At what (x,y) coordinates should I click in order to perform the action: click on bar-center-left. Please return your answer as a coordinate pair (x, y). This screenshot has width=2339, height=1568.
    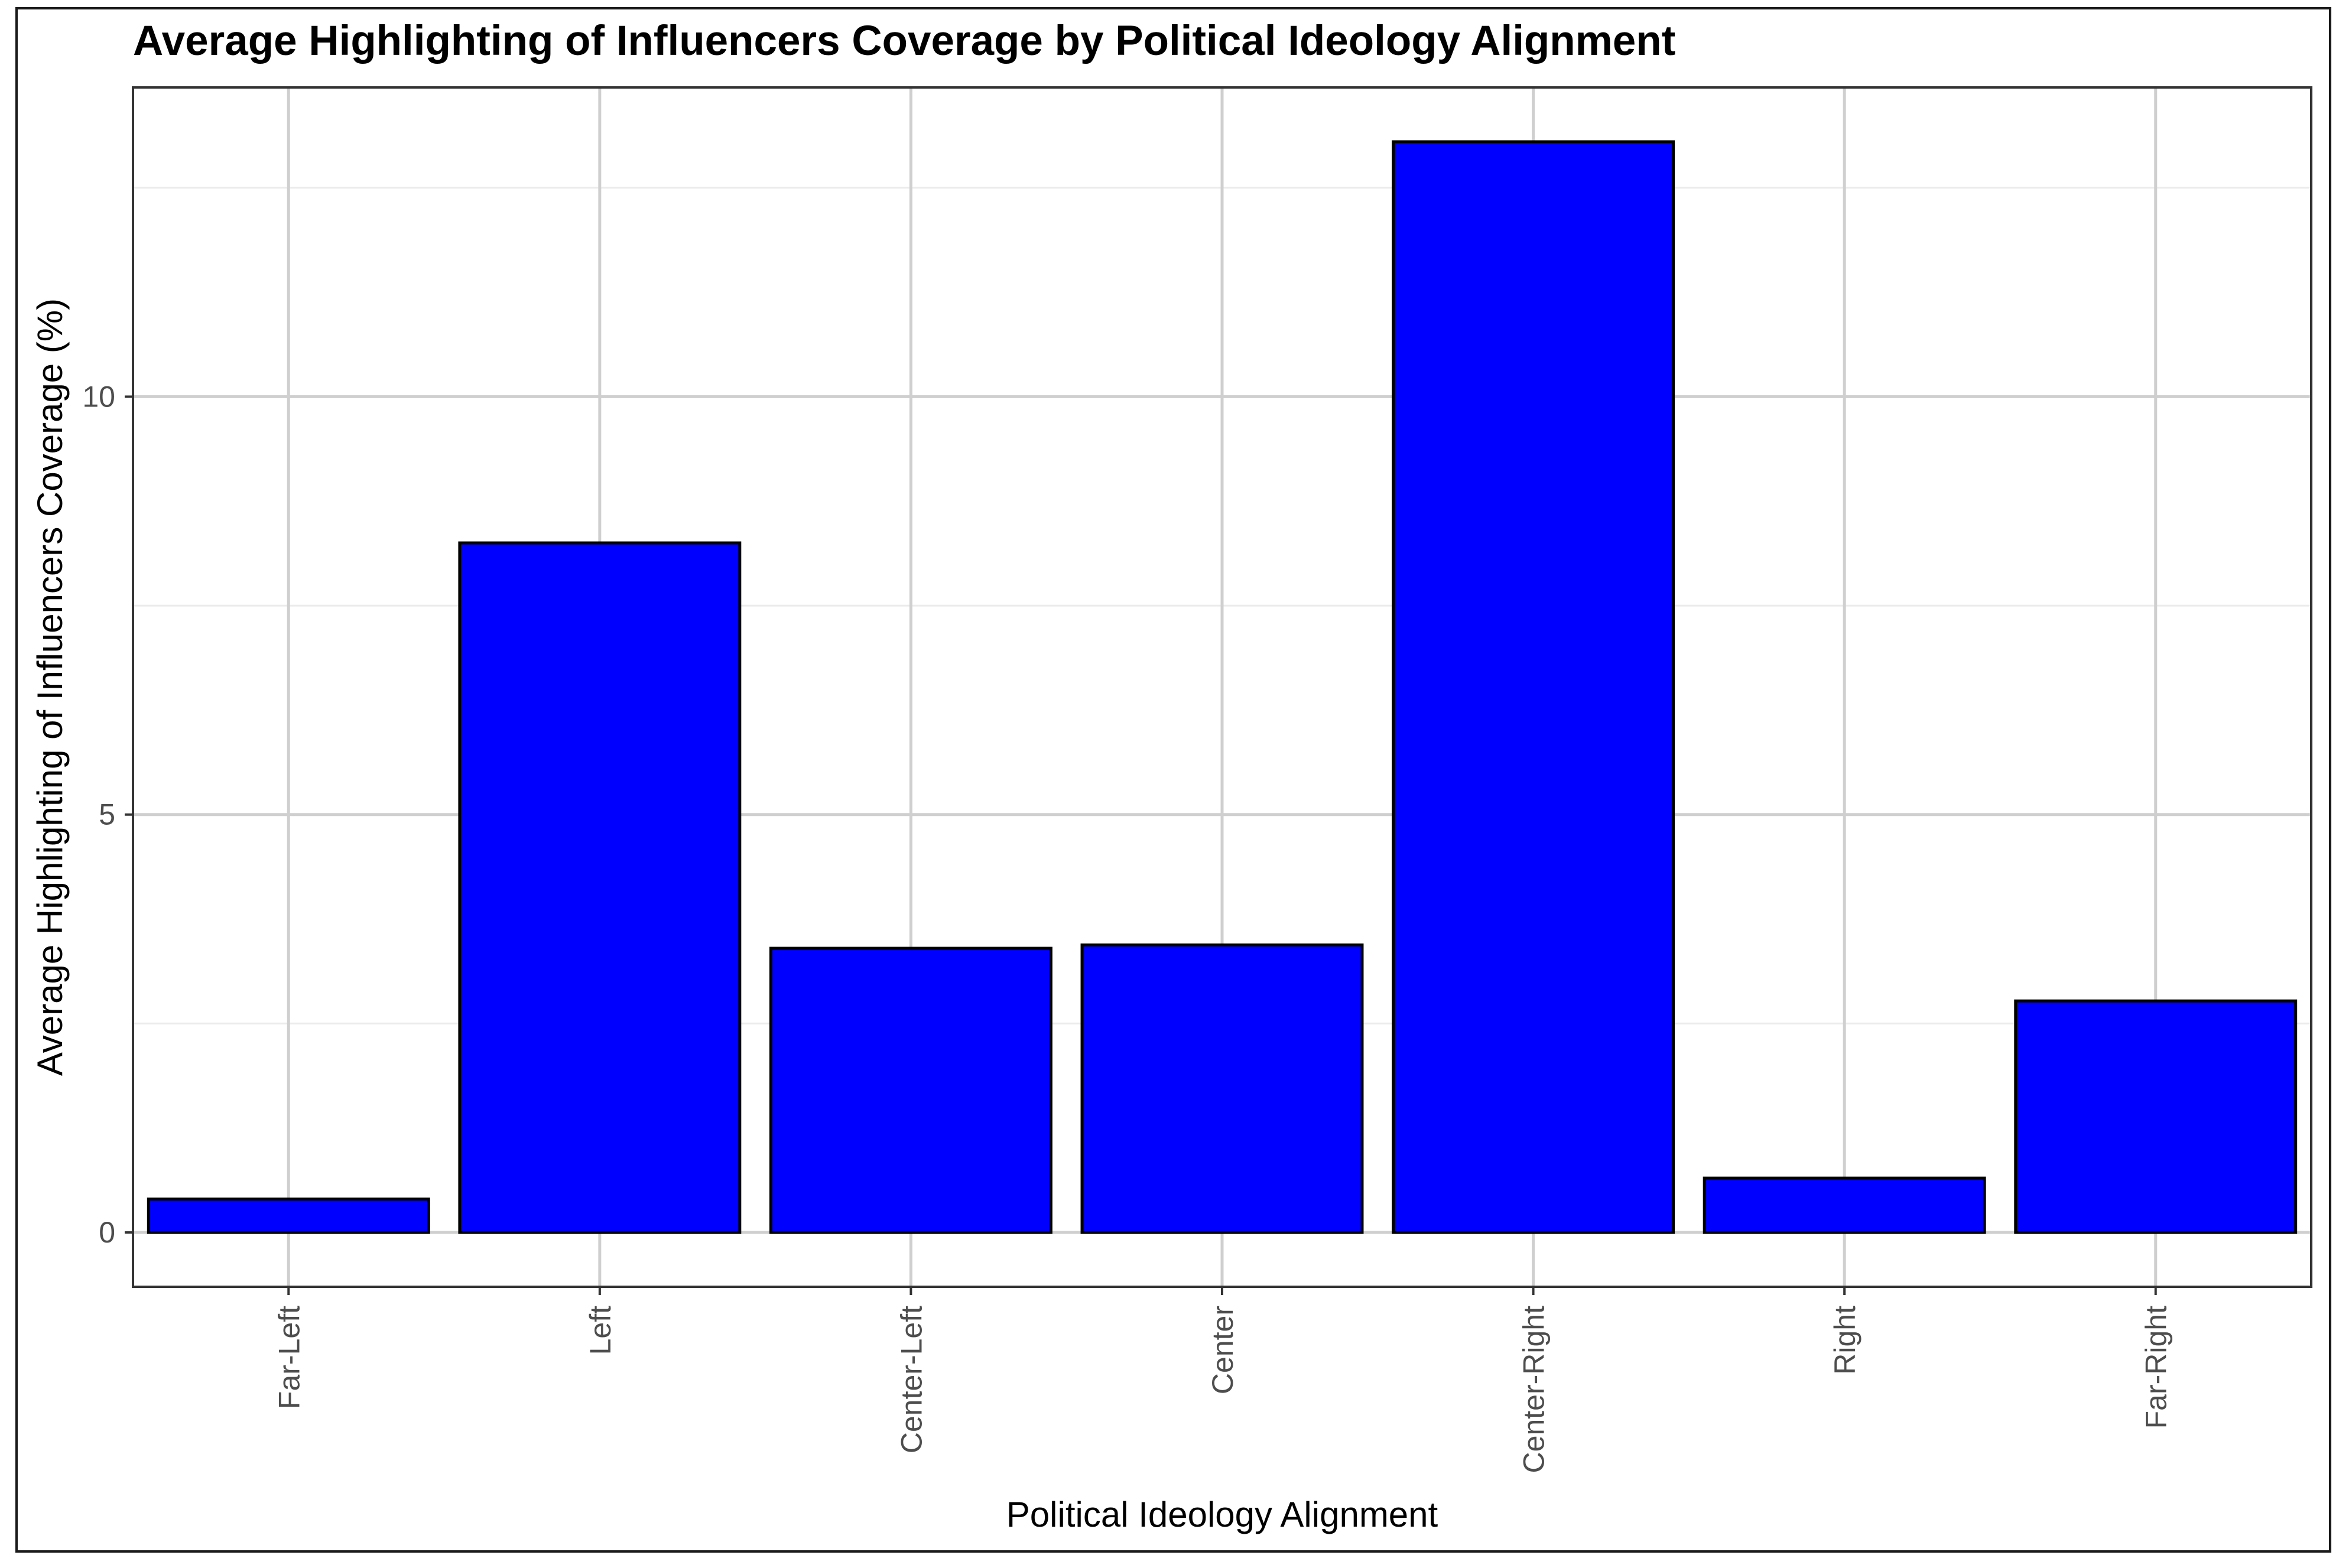
    Looking at the image, I should click on (911, 1090).